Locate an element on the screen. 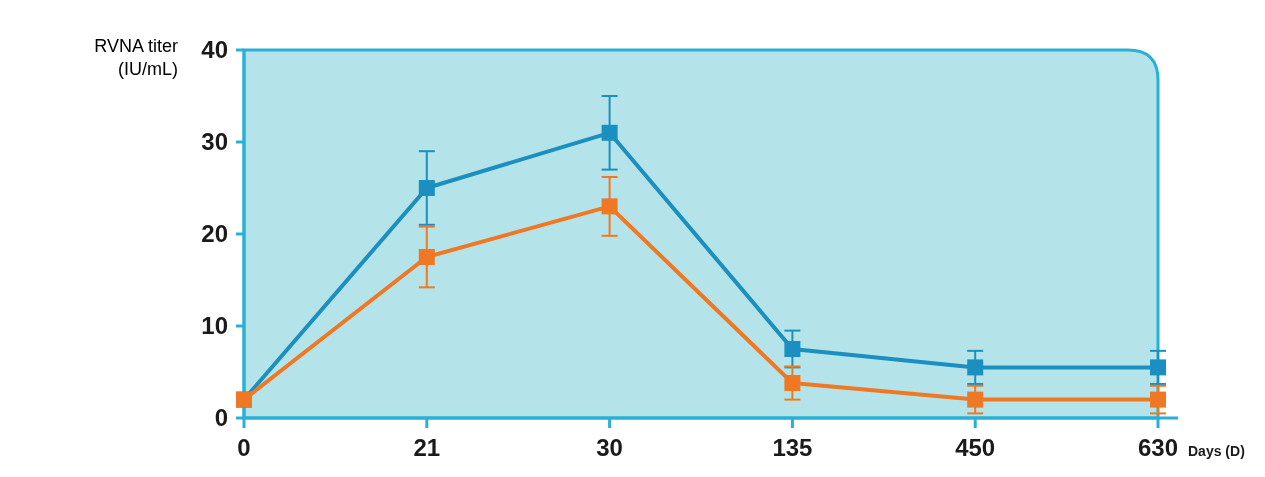 The height and width of the screenshot is (477, 1265). x-tick-label: 30 is located at coordinates (609, 447).